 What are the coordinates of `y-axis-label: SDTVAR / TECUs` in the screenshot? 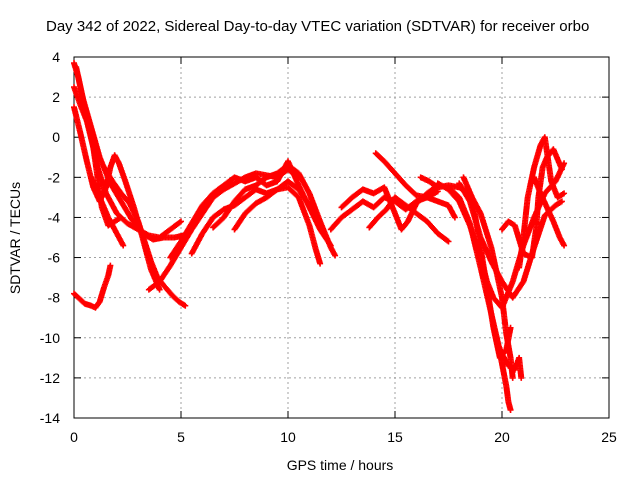 It's located at (15, 238).